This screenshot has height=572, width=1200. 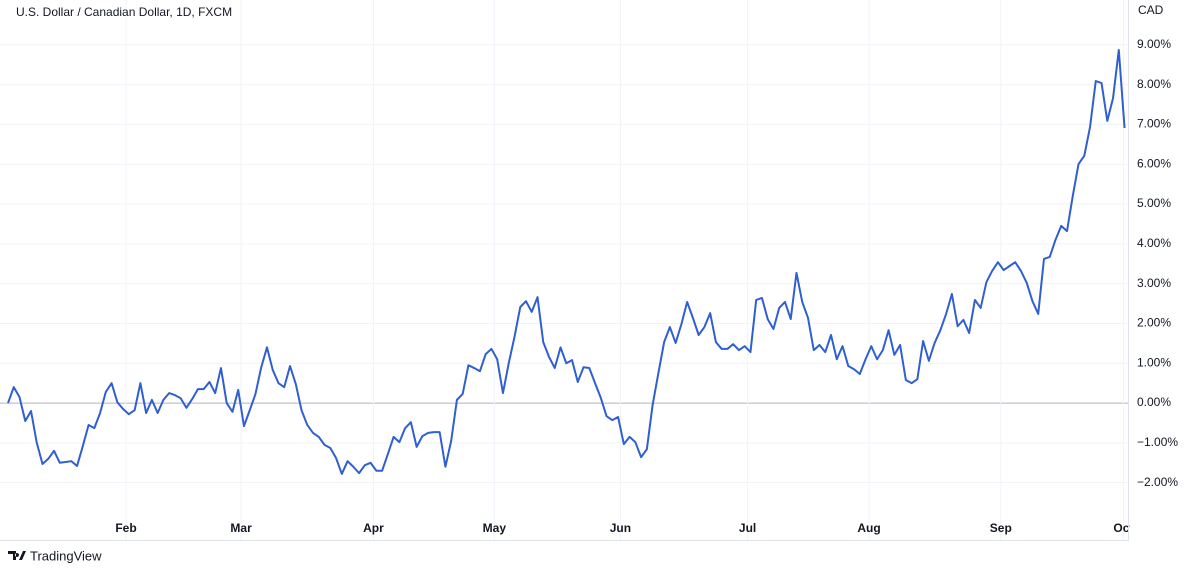 What do you see at coordinates (1154, 283) in the screenshot?
I see `y-tick-label: 3.00%` at bounding box center [1154, 283].